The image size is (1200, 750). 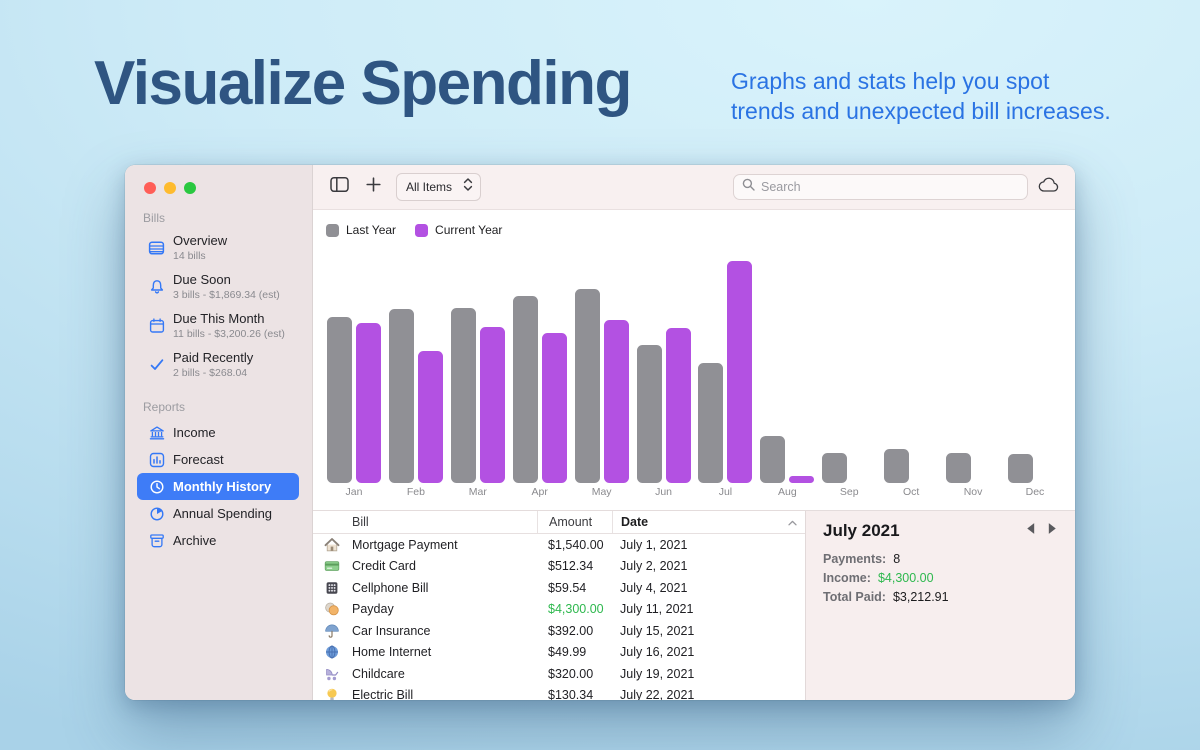 What do you see at coordinates (855, 559) in the screenshot?
I see `stat-label: Payments:` at bounding box center [855, 559].